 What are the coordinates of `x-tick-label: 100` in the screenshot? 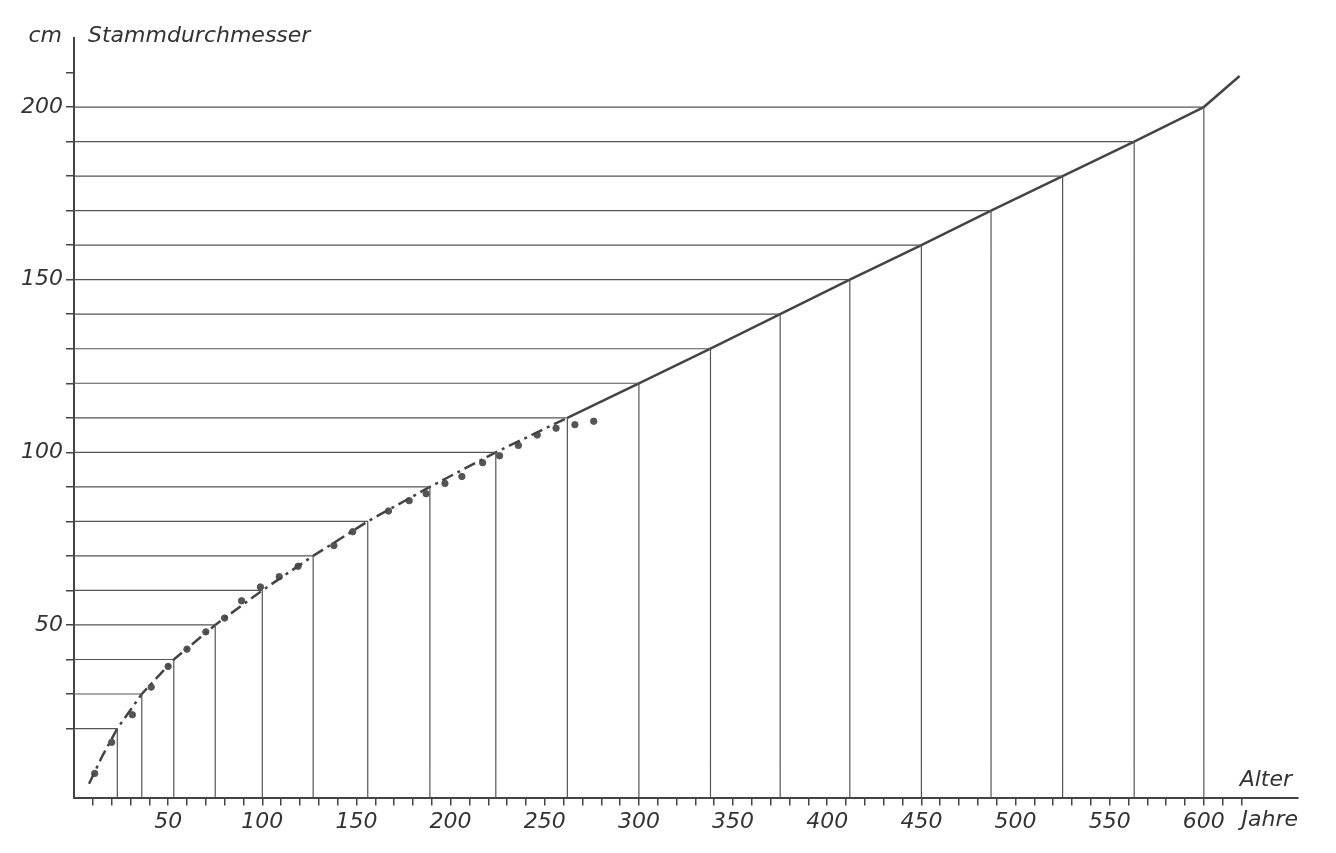 It's located at (262, 820).